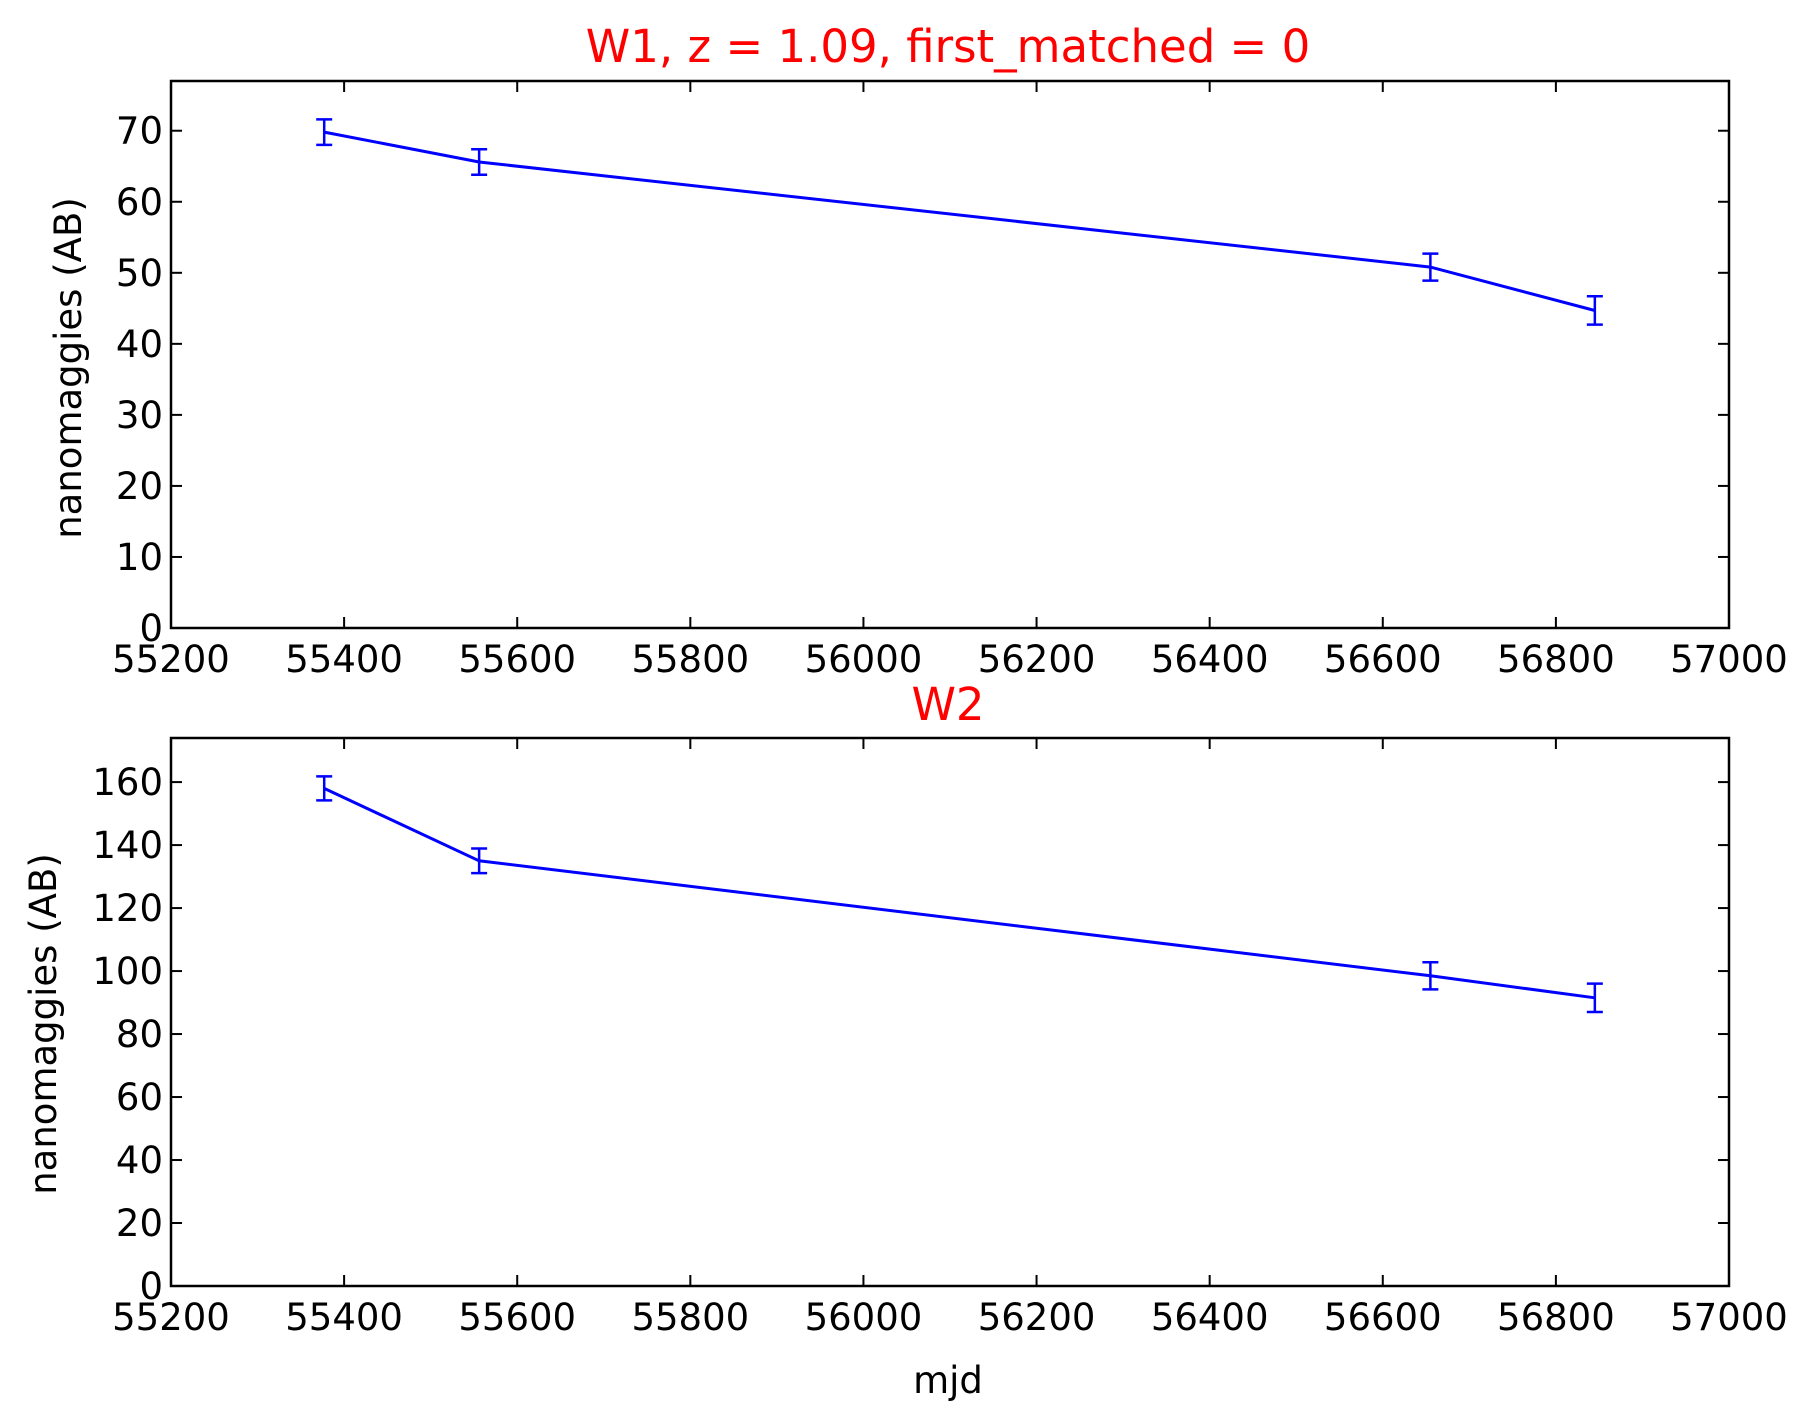 This screenshot has width=1808, height=1420. I want to click on w2-xlabel: mjd, so click(948, 1380).